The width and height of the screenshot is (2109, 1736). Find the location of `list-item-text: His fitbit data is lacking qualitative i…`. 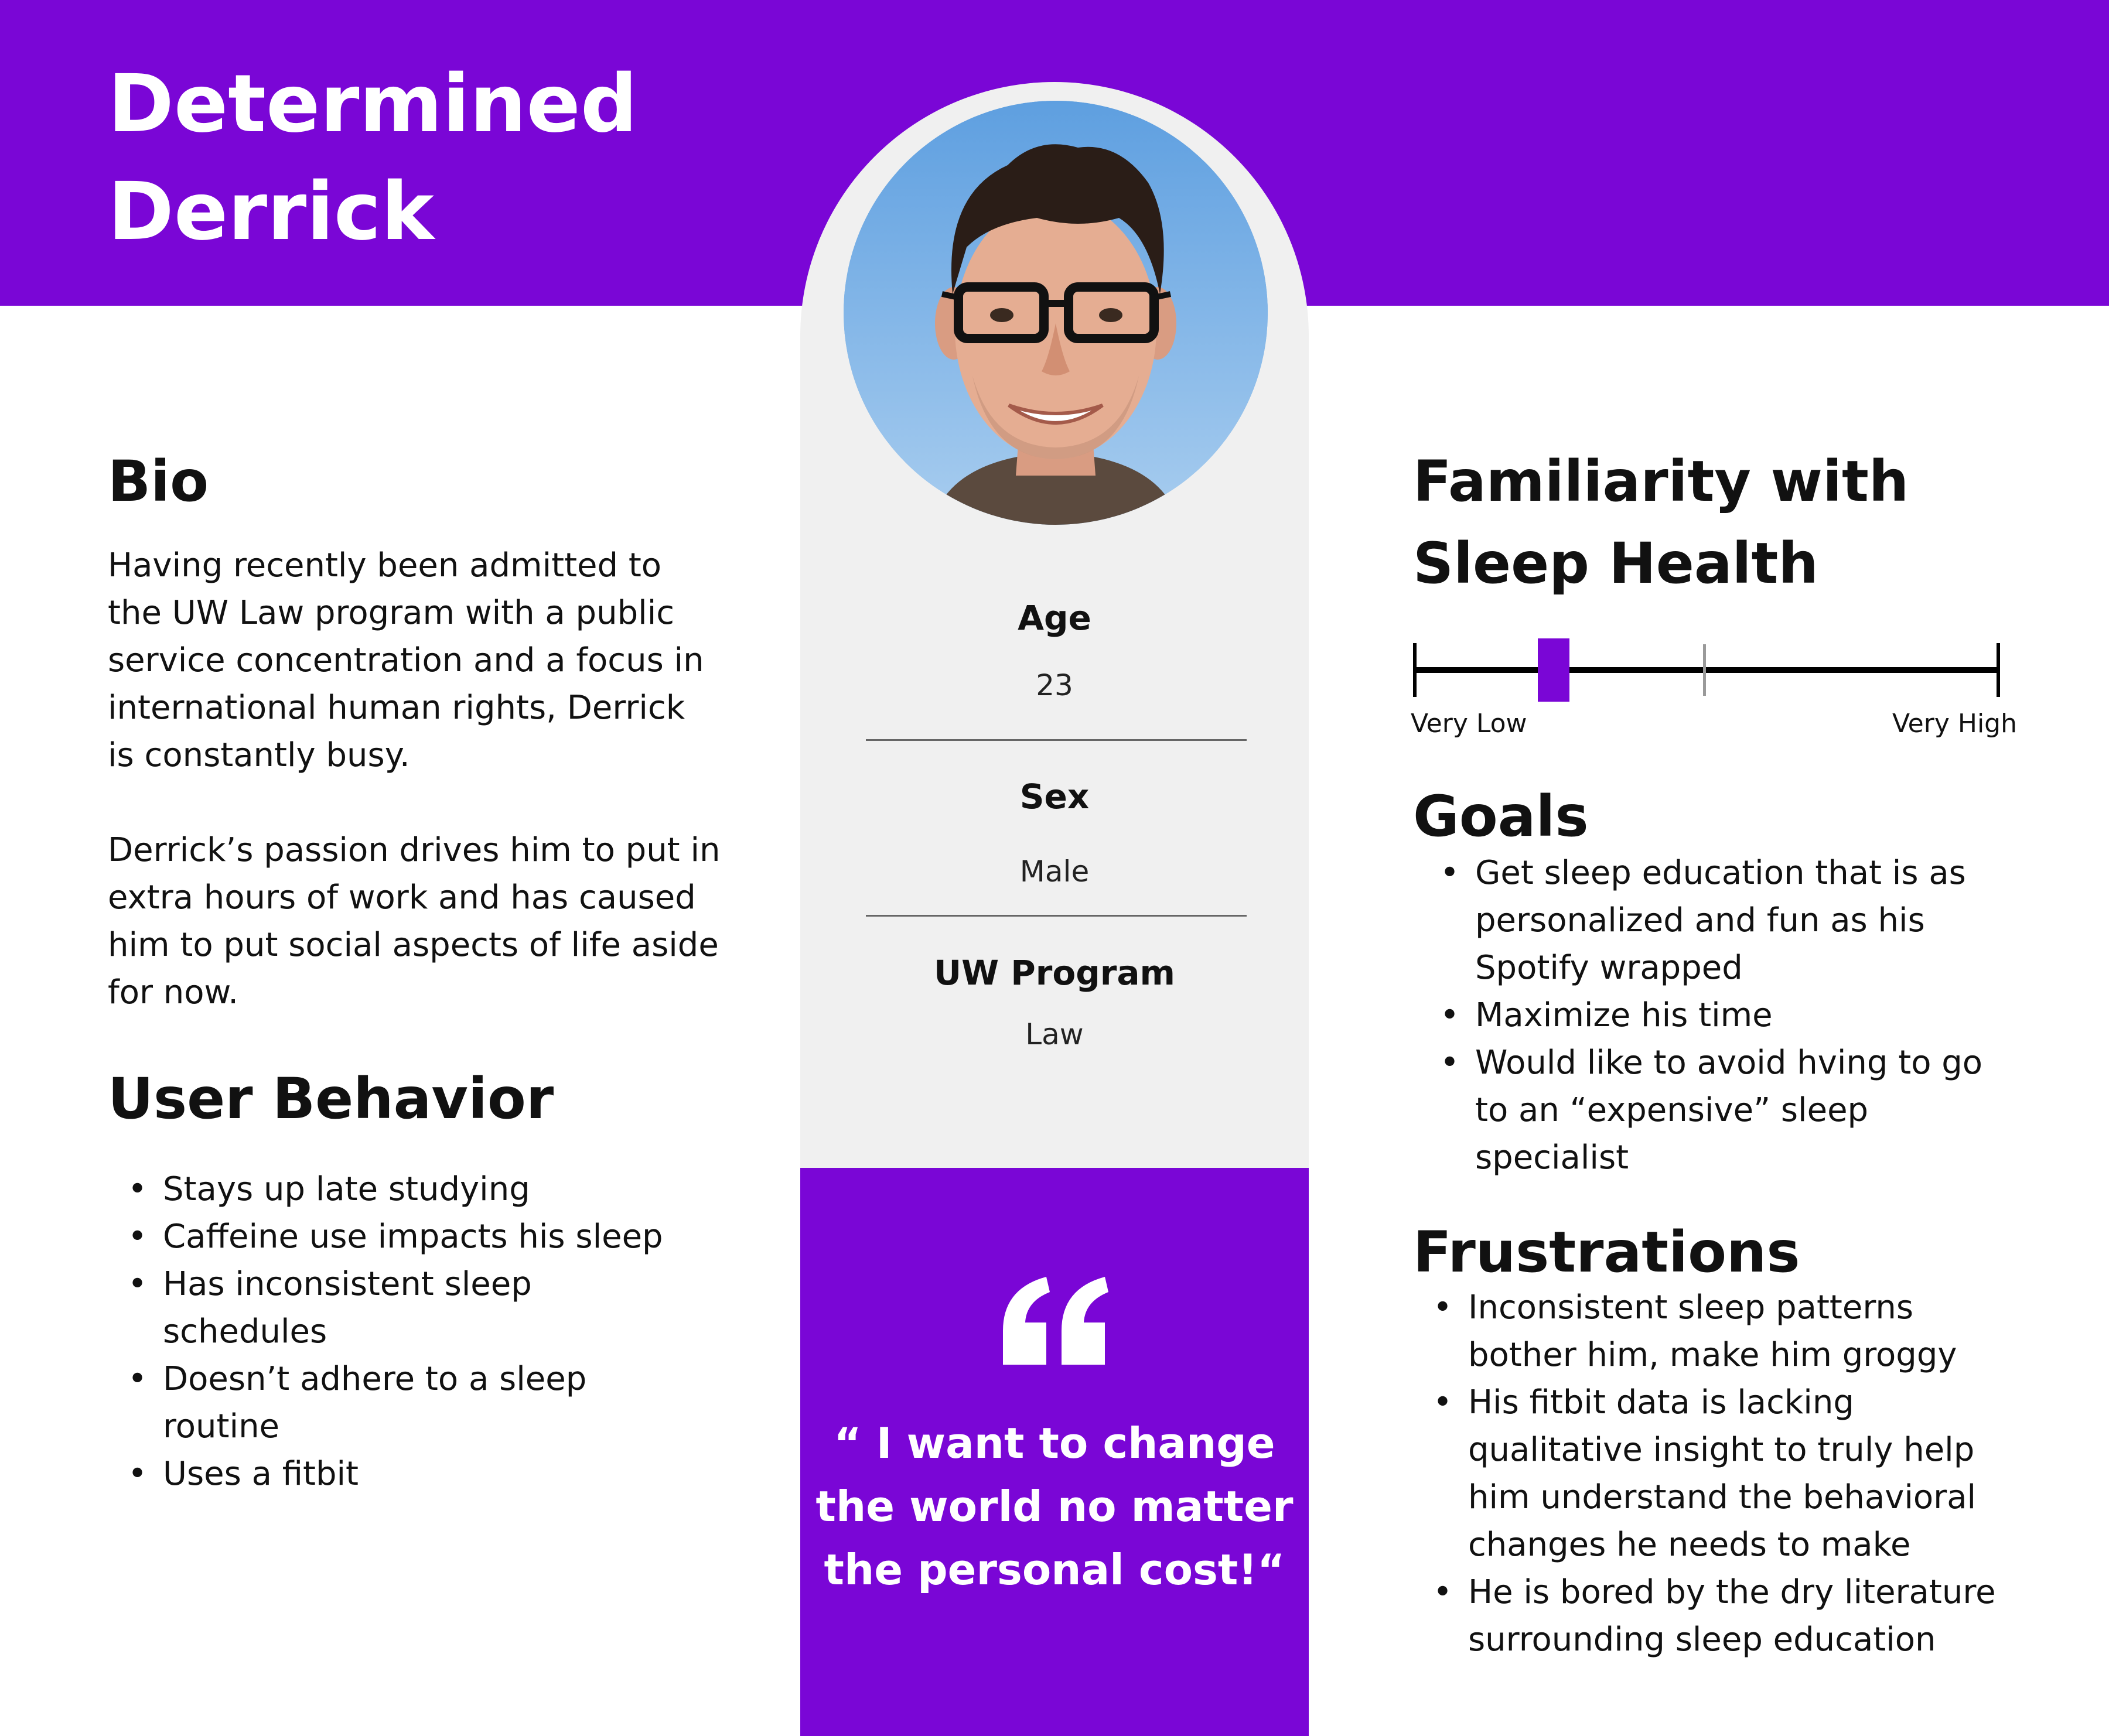

list-item-text: His fitbit data is lacking qualitative i… is located at coordinates (1722, 1473).